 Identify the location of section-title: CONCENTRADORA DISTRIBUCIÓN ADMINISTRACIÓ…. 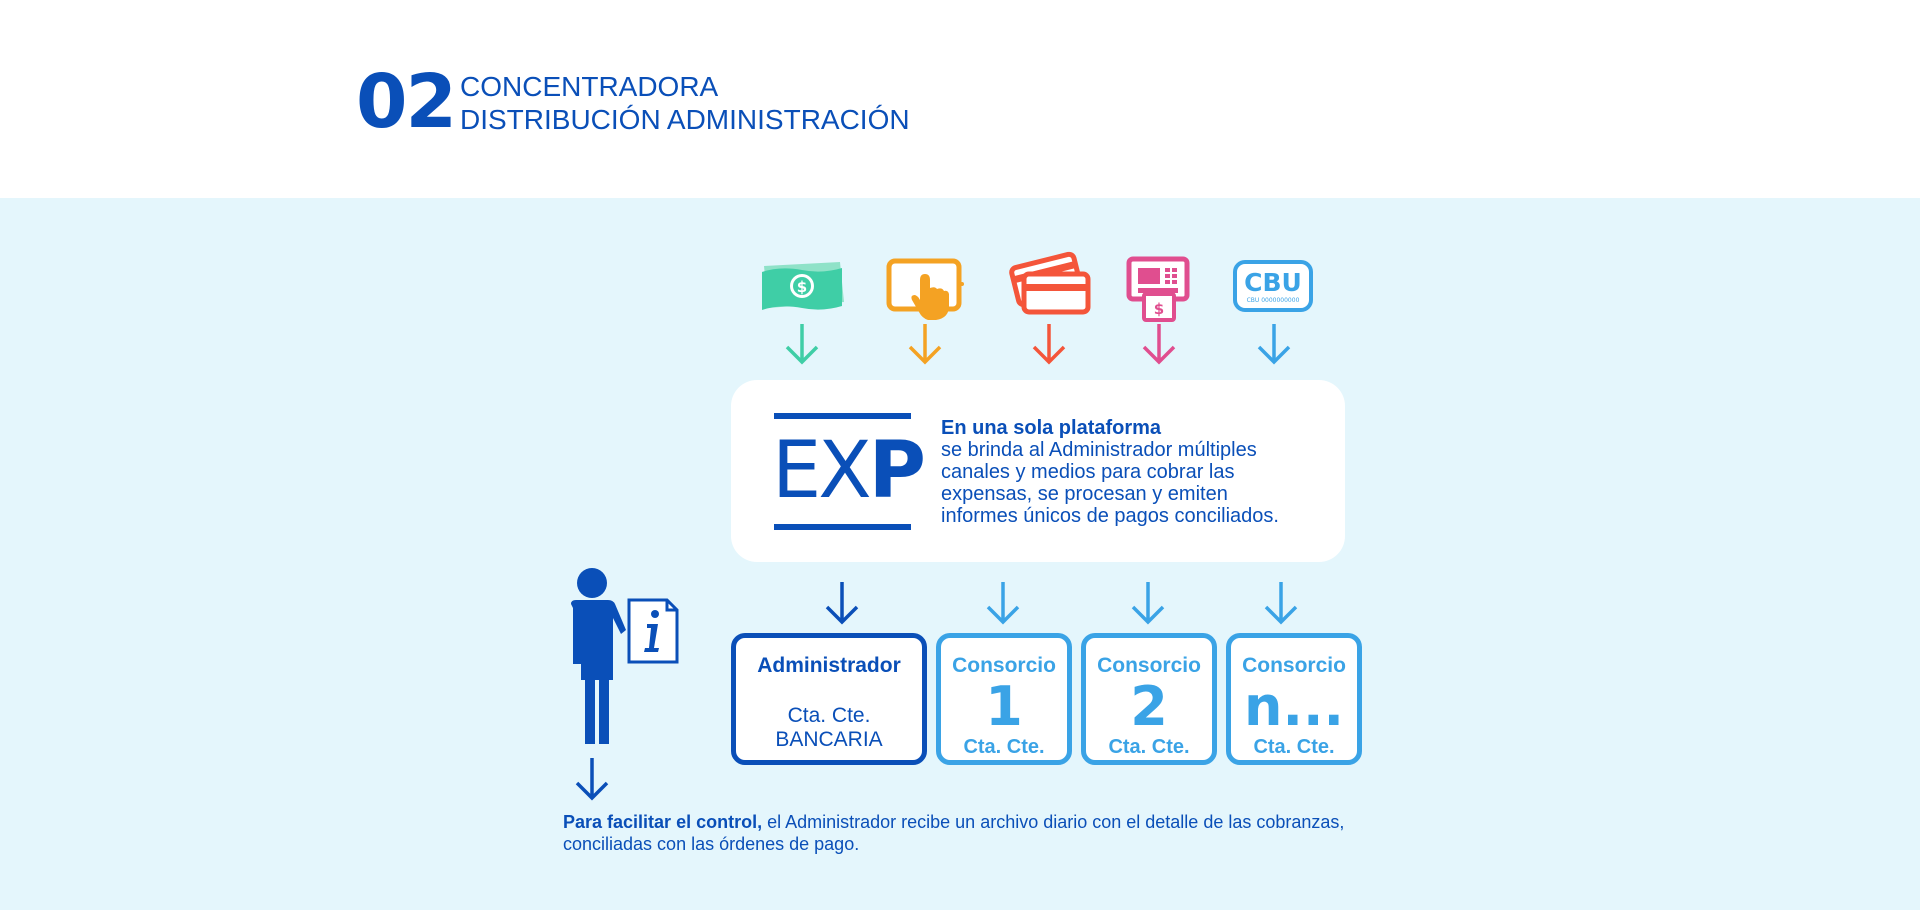
(685, 103).